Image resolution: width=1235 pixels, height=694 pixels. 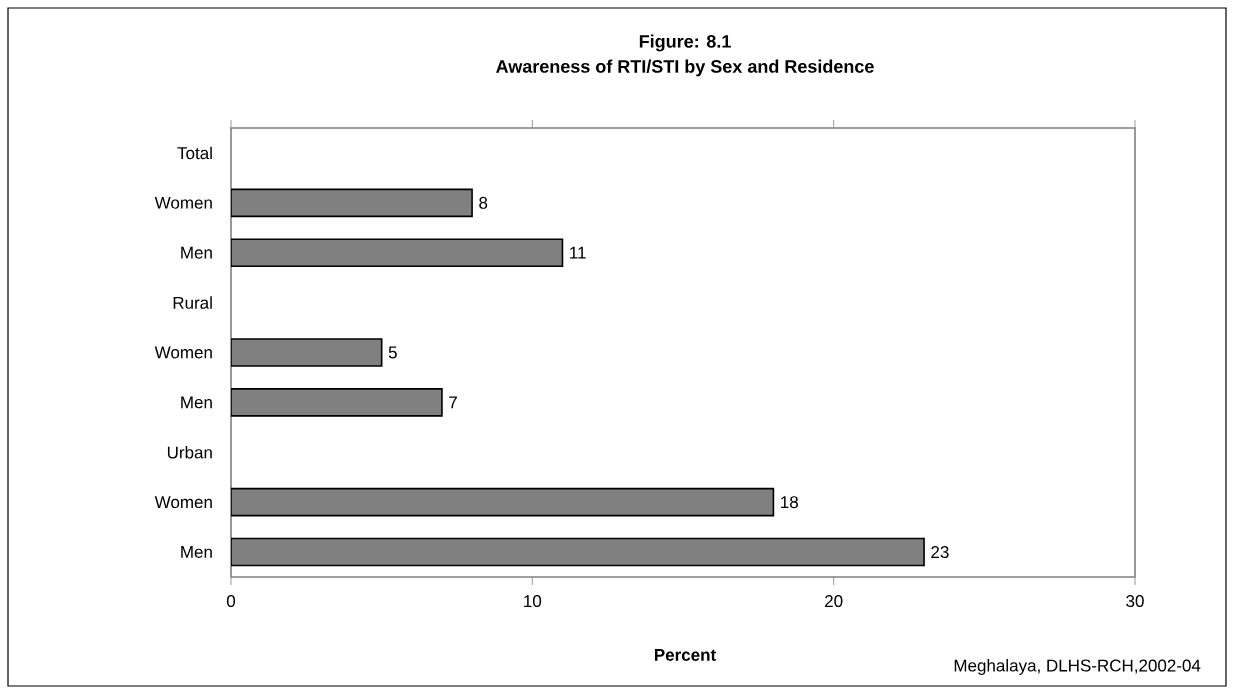 I want to click on x-tick-label: 30, so click(x=1135, y=601).